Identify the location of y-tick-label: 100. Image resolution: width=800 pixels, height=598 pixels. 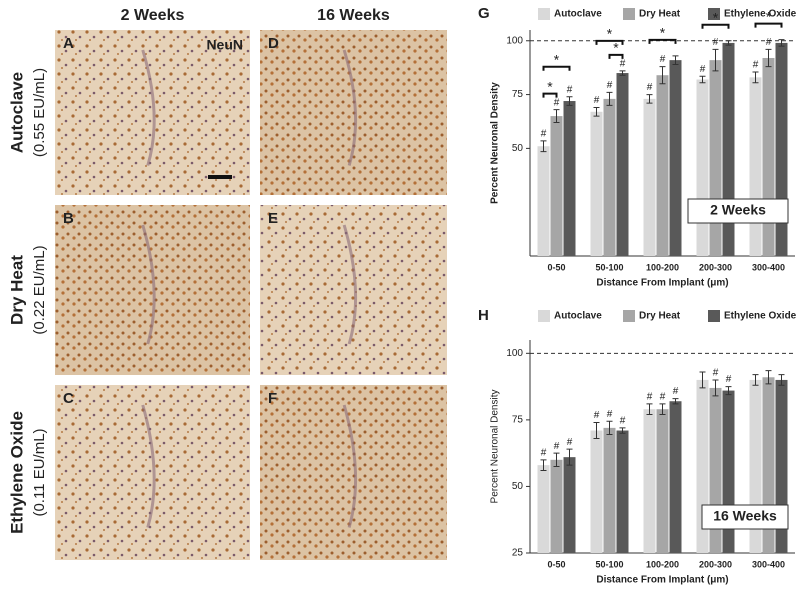
(514, 353).